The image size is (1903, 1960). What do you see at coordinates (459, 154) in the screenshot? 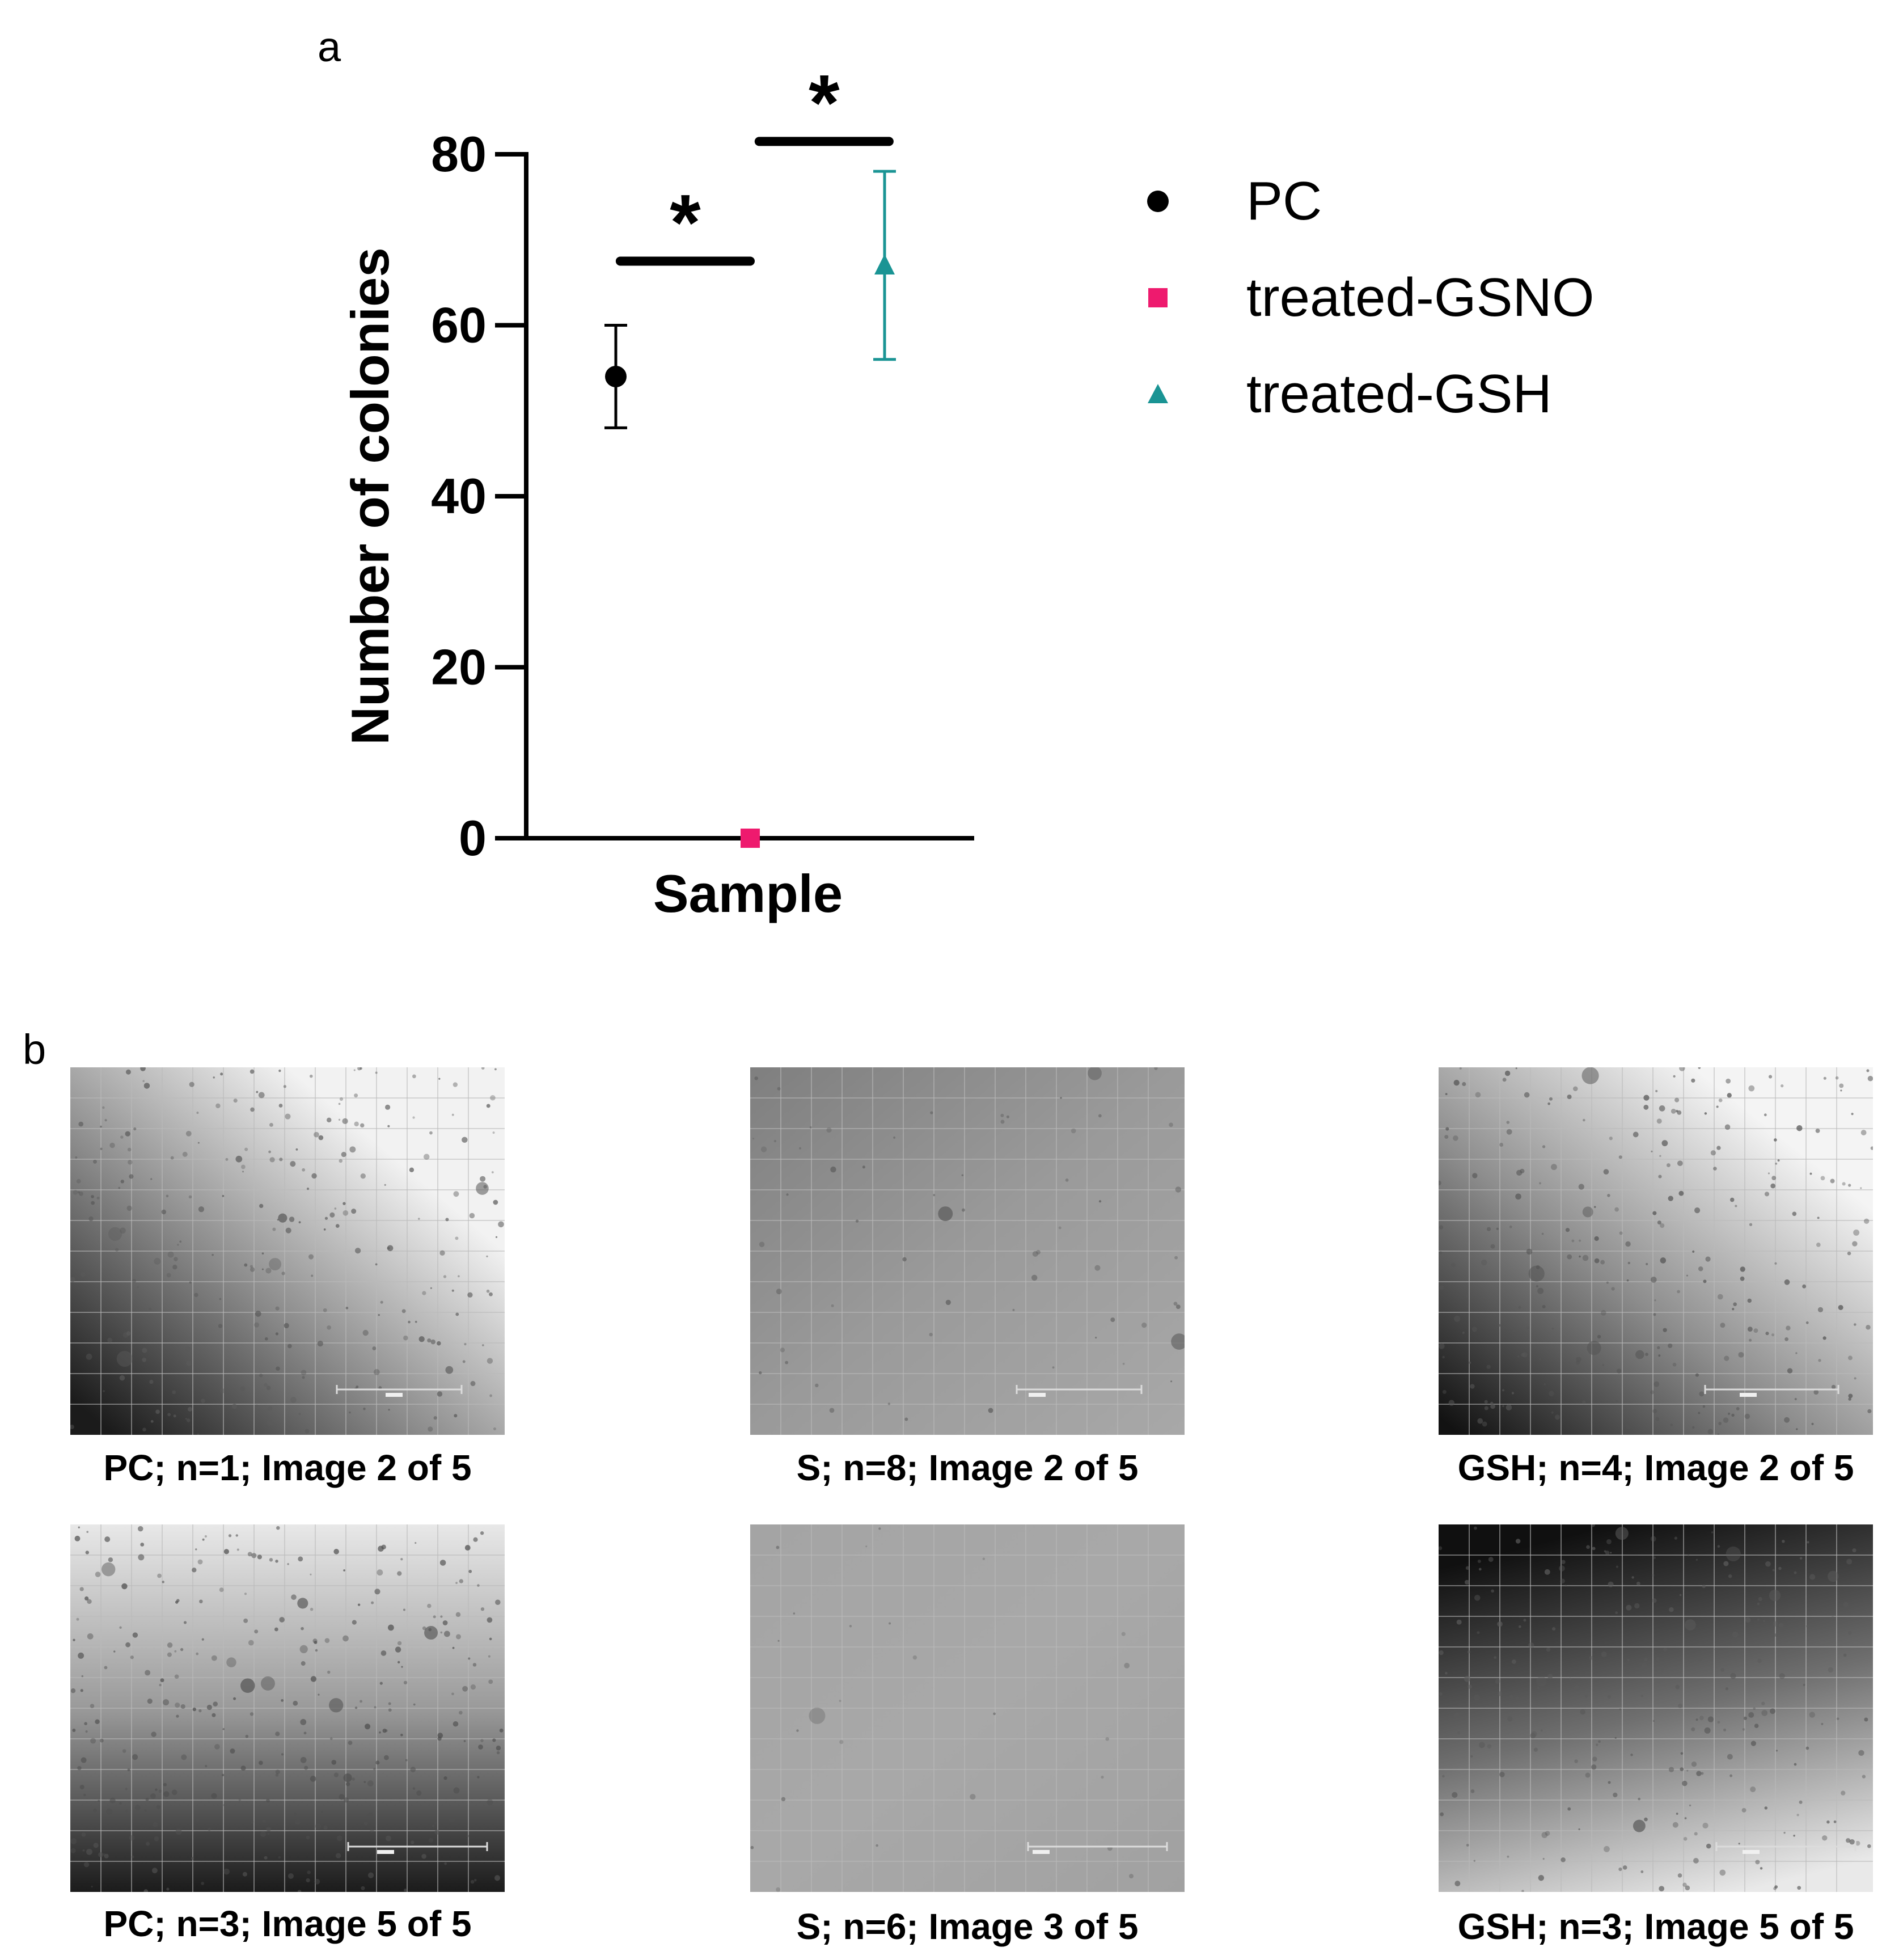
I see `y-tick-label: 80` at bounding box center [459, 154].